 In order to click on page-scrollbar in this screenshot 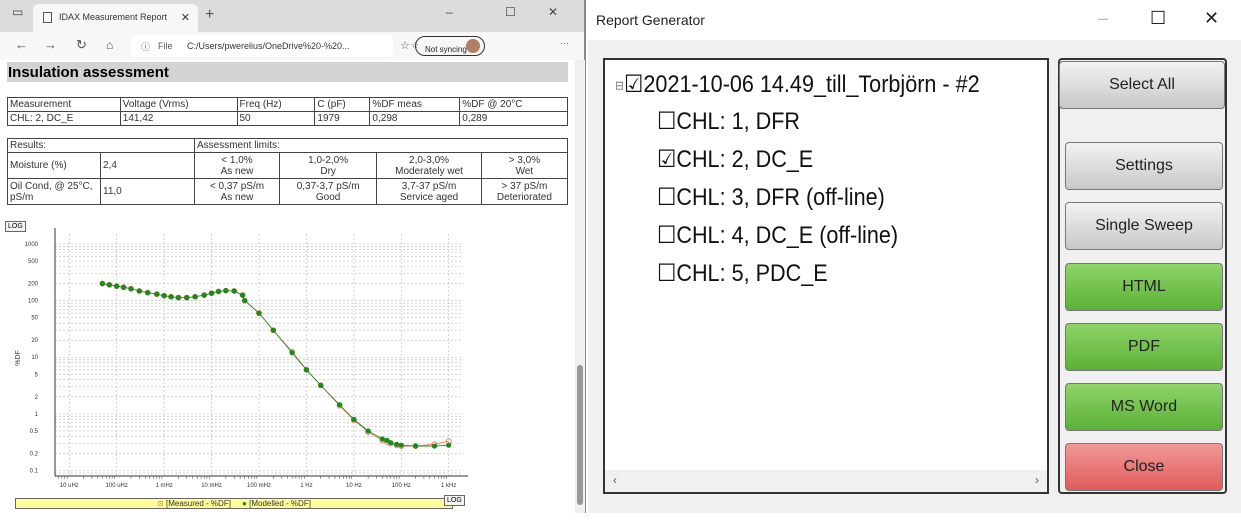, I will do `click(580, 286)`.